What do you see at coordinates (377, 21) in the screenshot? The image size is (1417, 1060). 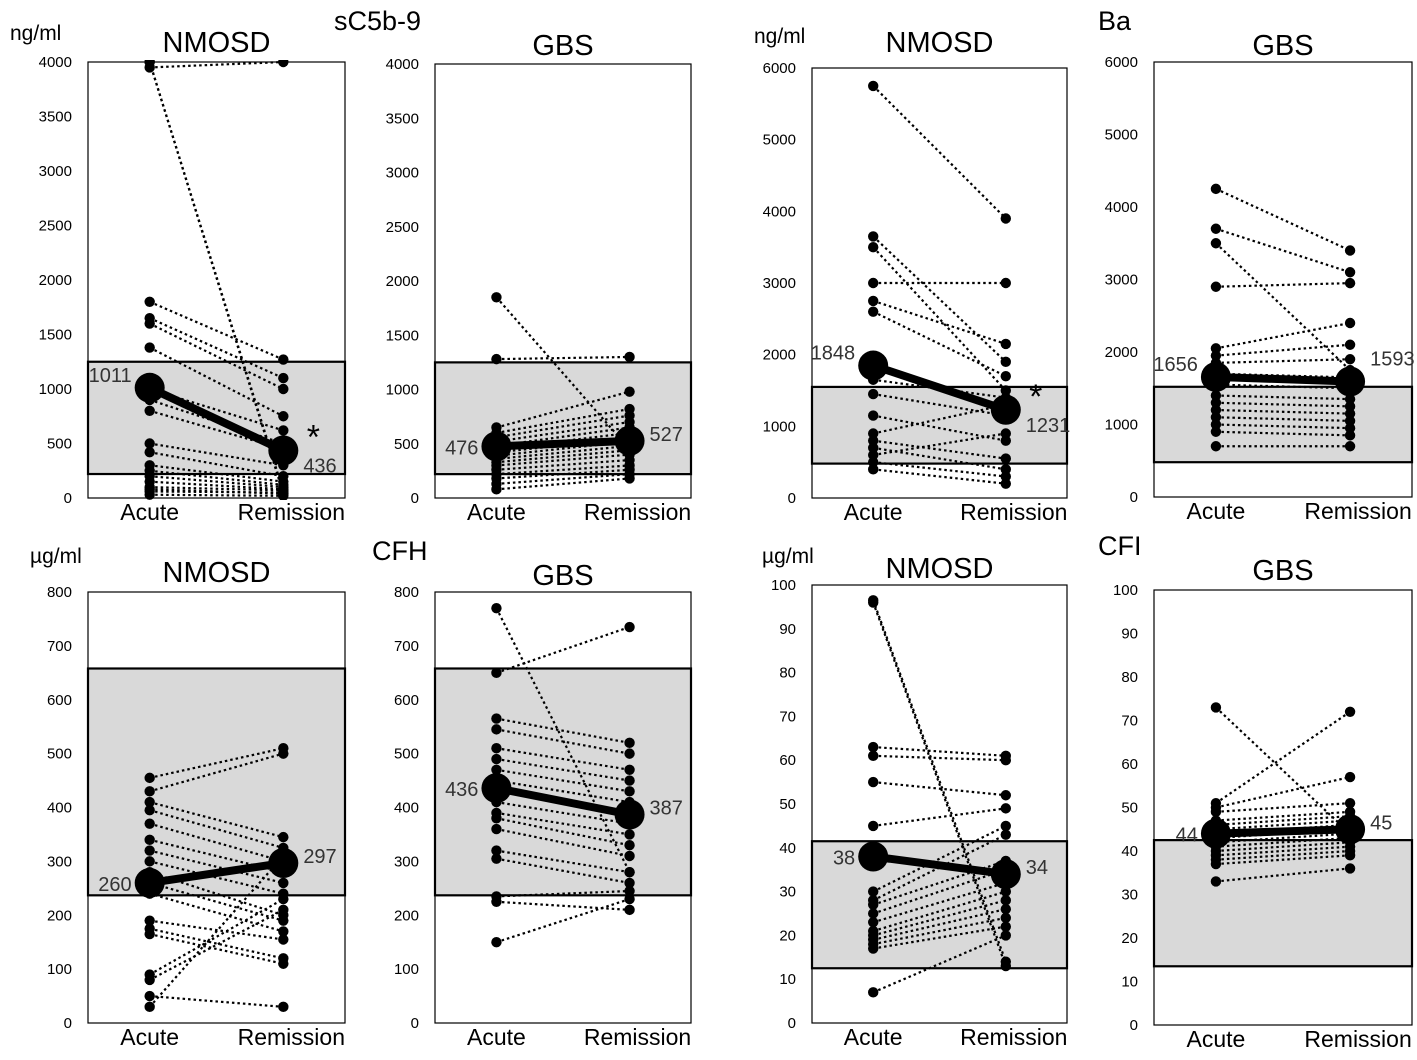 I see `group-label-sc5b9: sC5b-9` at bounding box center [377, 21].